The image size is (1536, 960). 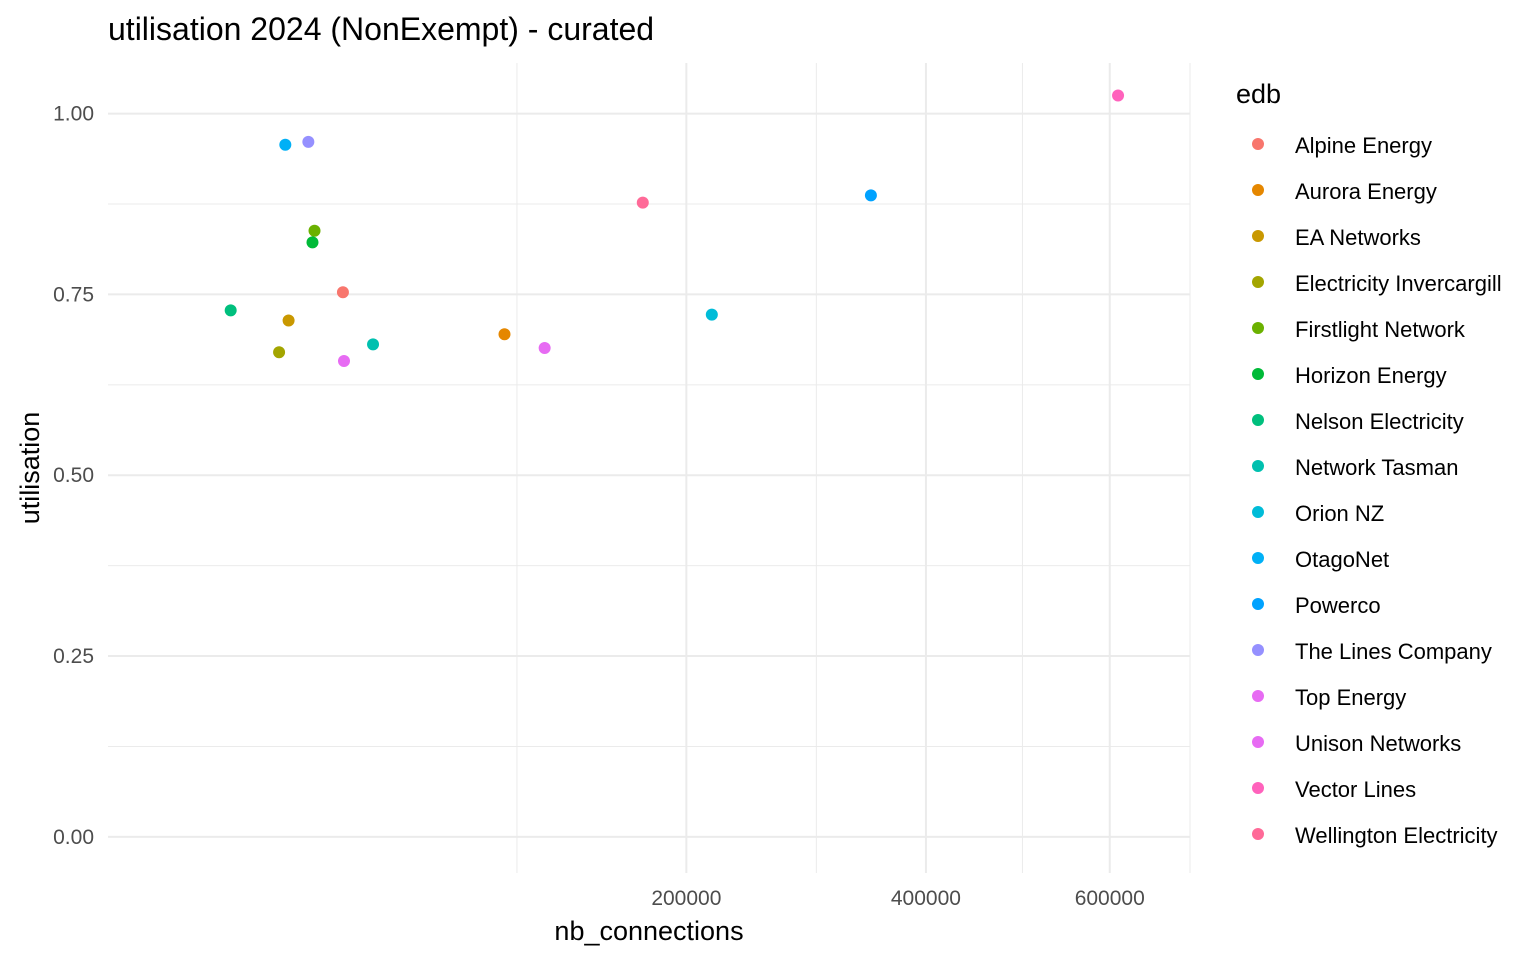 What do you see at coordinates (1338, 605) in the screenshot?
I see `legend-label: Powerco` at bounding box center [1338, 605].